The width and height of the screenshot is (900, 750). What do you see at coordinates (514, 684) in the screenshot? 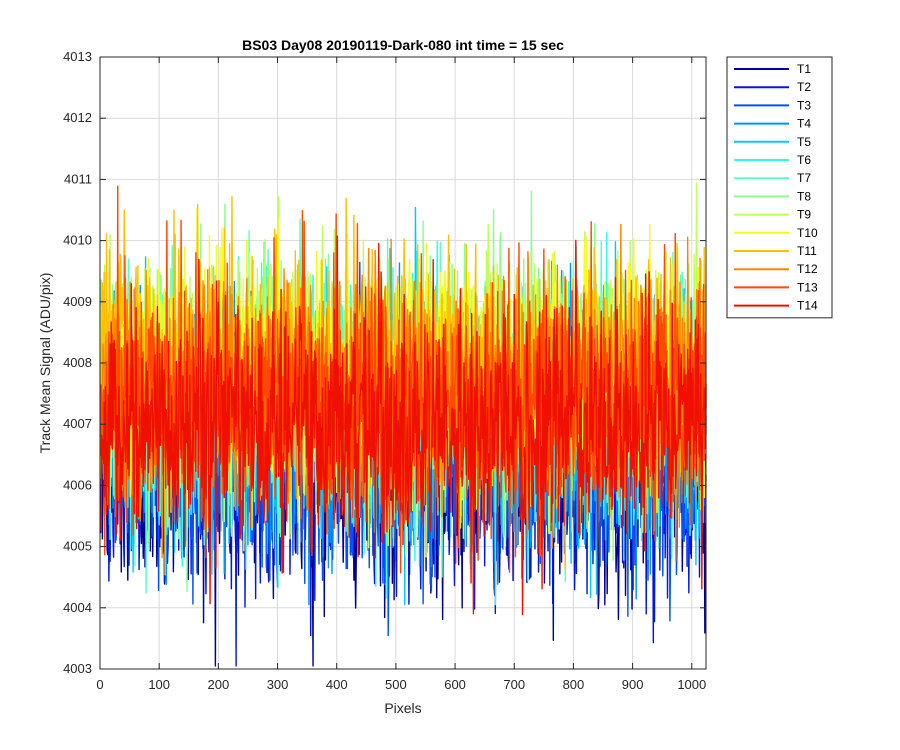
I see `x-tick-label: 700` at bounding box center [514, 684].